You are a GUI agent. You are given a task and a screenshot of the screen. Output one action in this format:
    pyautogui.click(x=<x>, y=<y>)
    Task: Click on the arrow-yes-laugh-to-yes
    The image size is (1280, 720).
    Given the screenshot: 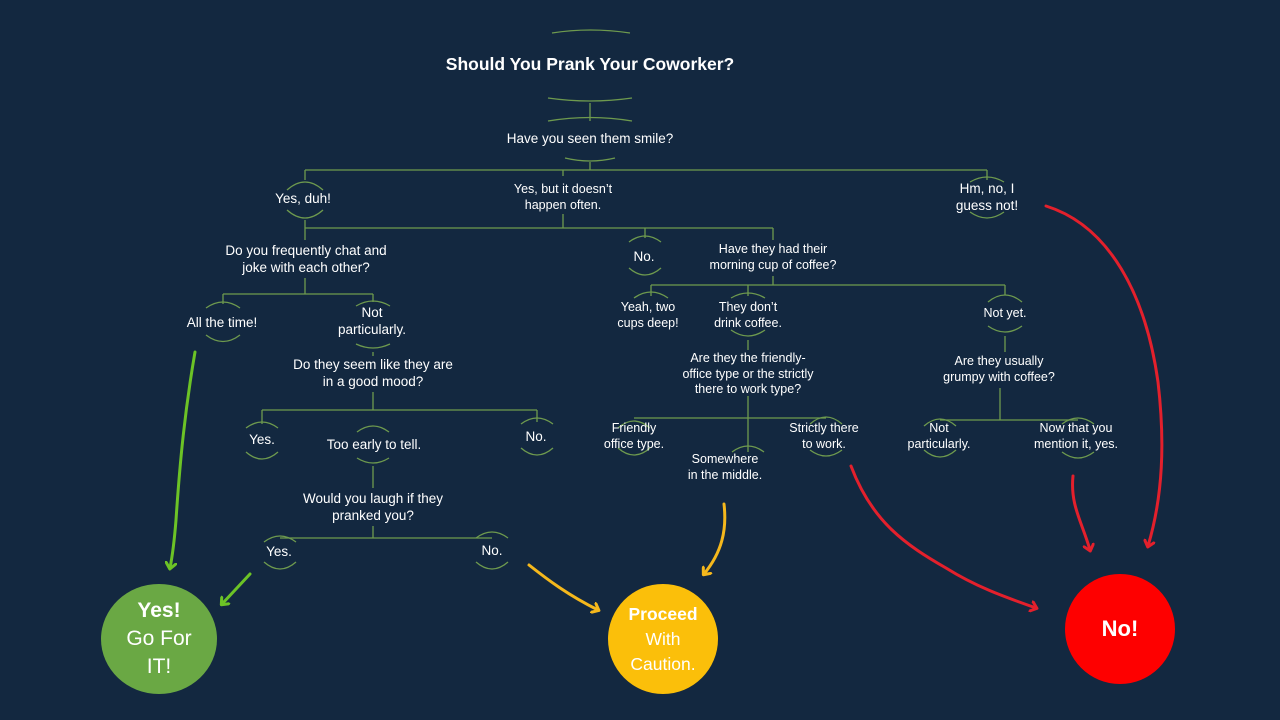 What is the action you would take?
    pyautogui.click(x=237, y=588)
    